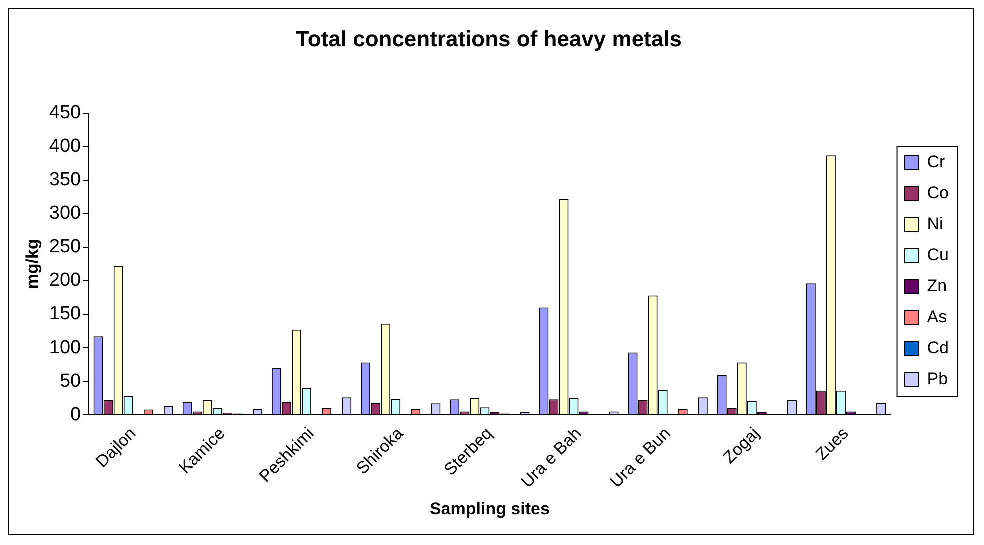 The height and width of the screenshot is (545, 984). I want to click on legend-label: Zn, so click(937, 286).